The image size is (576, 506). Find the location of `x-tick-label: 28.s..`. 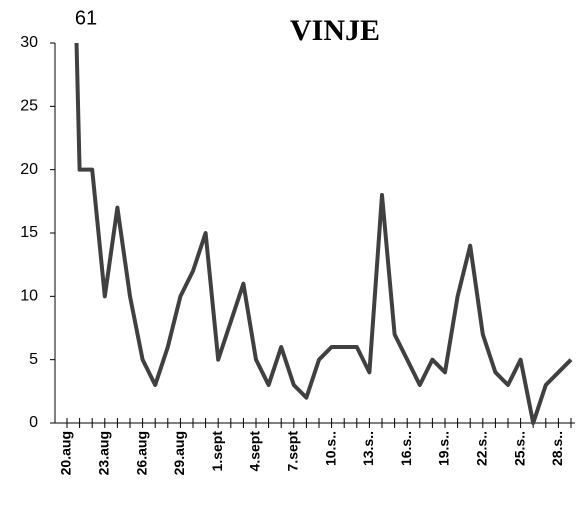

x-tick-label: 28.s.. is located at coordinates (557, 448).